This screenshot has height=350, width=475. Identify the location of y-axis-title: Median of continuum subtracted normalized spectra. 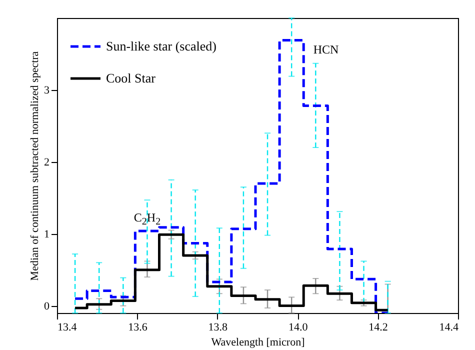
(35, 166).